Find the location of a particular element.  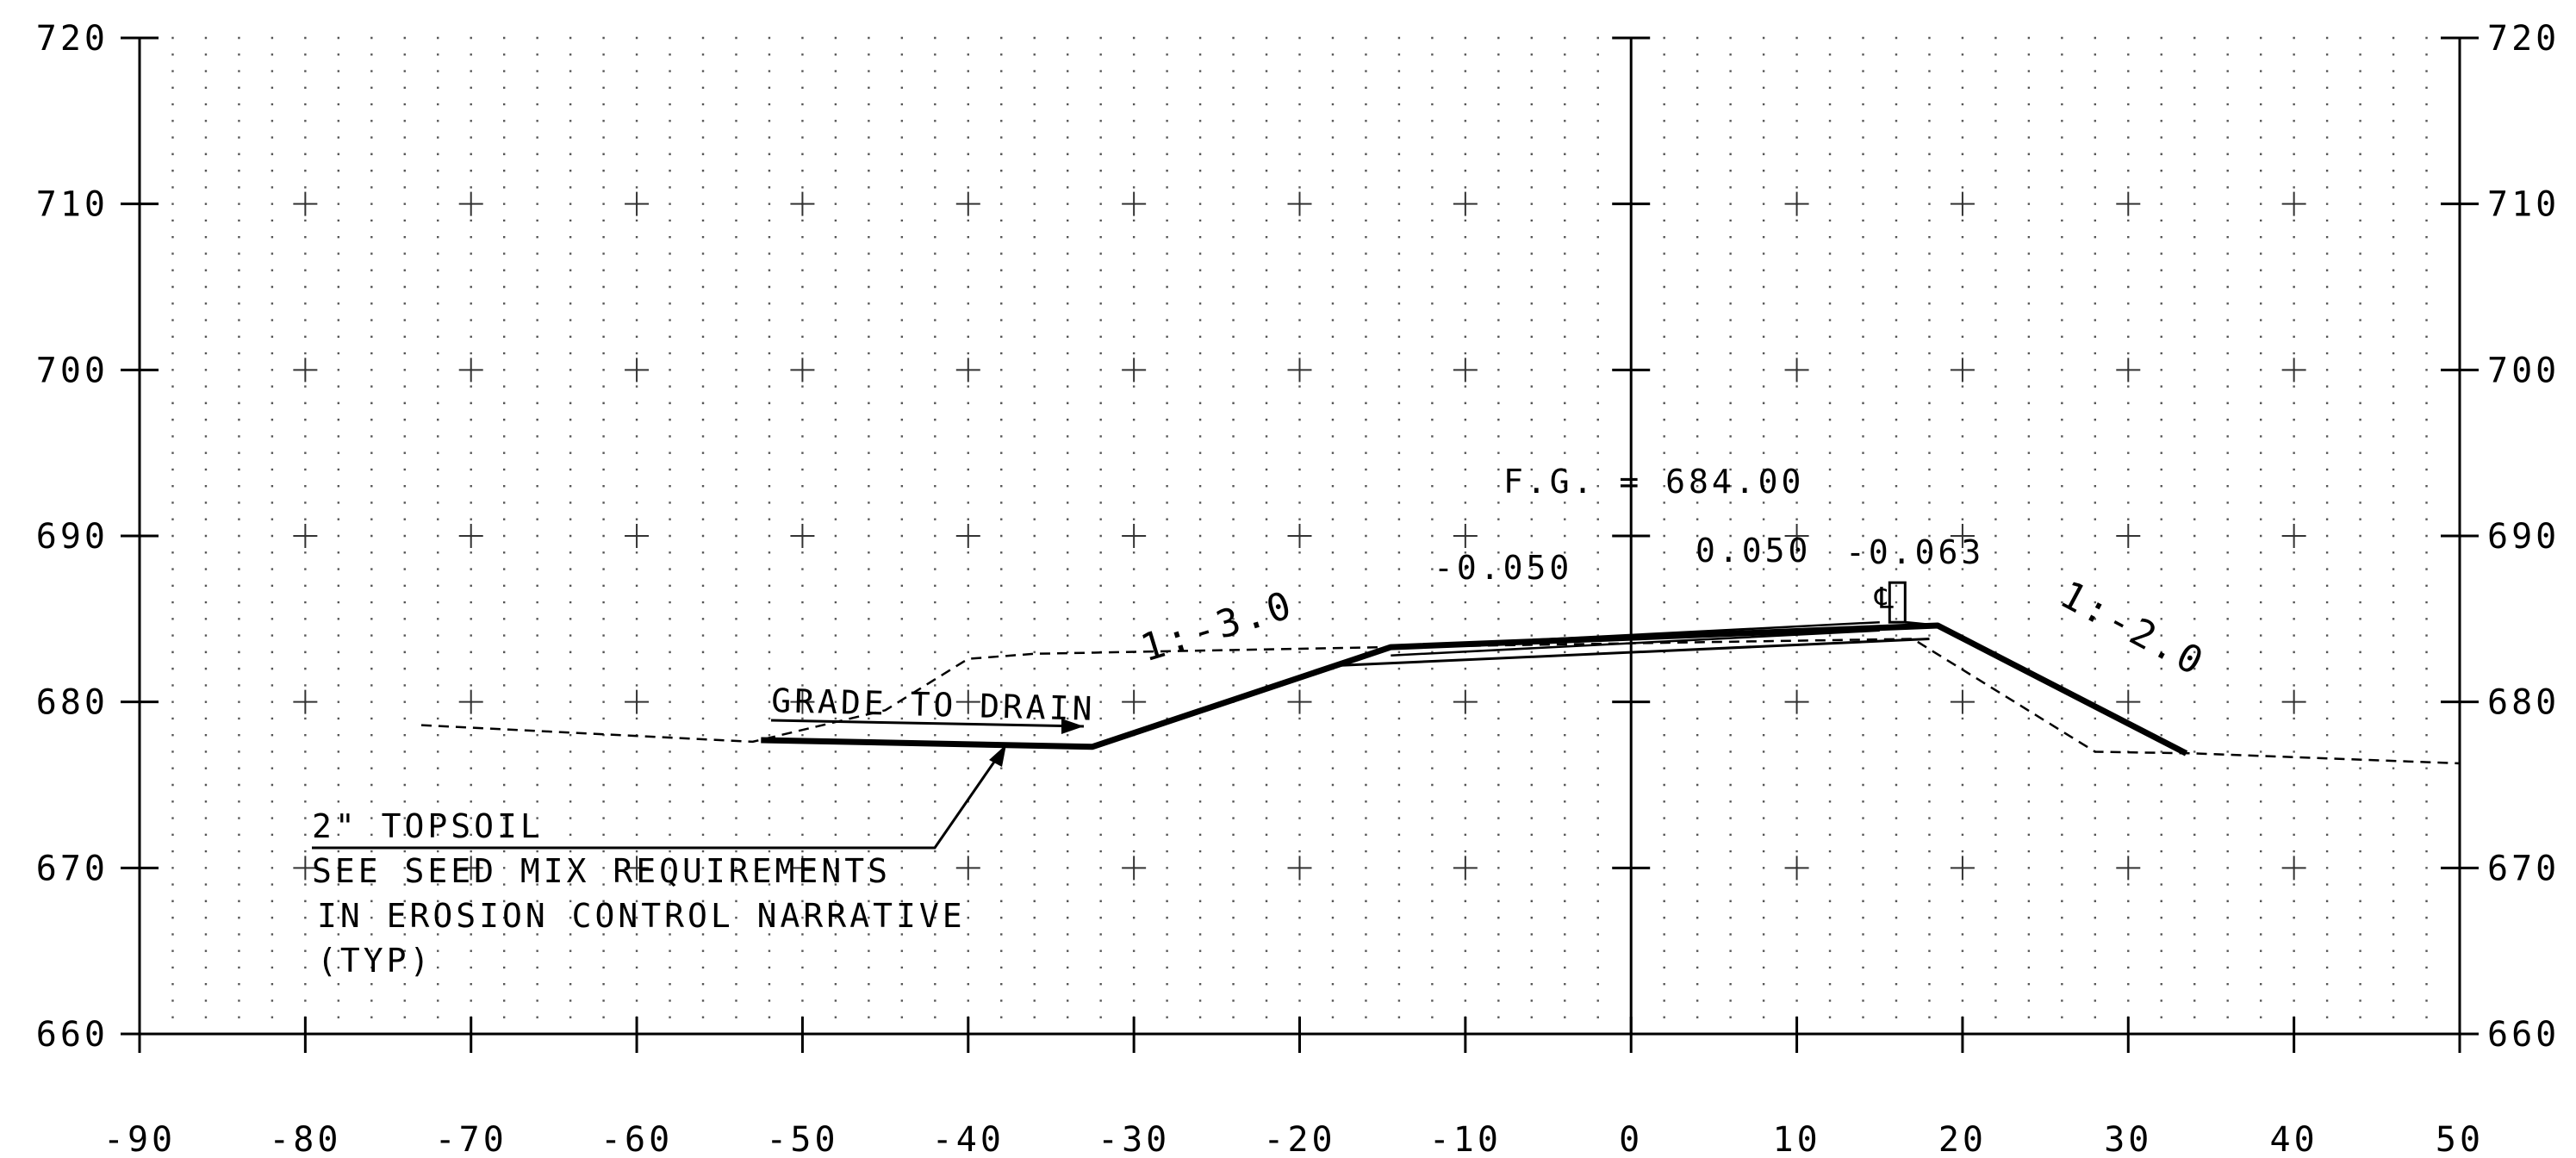

y-tick-label-left: 700 is located at coordinates (73, 370).